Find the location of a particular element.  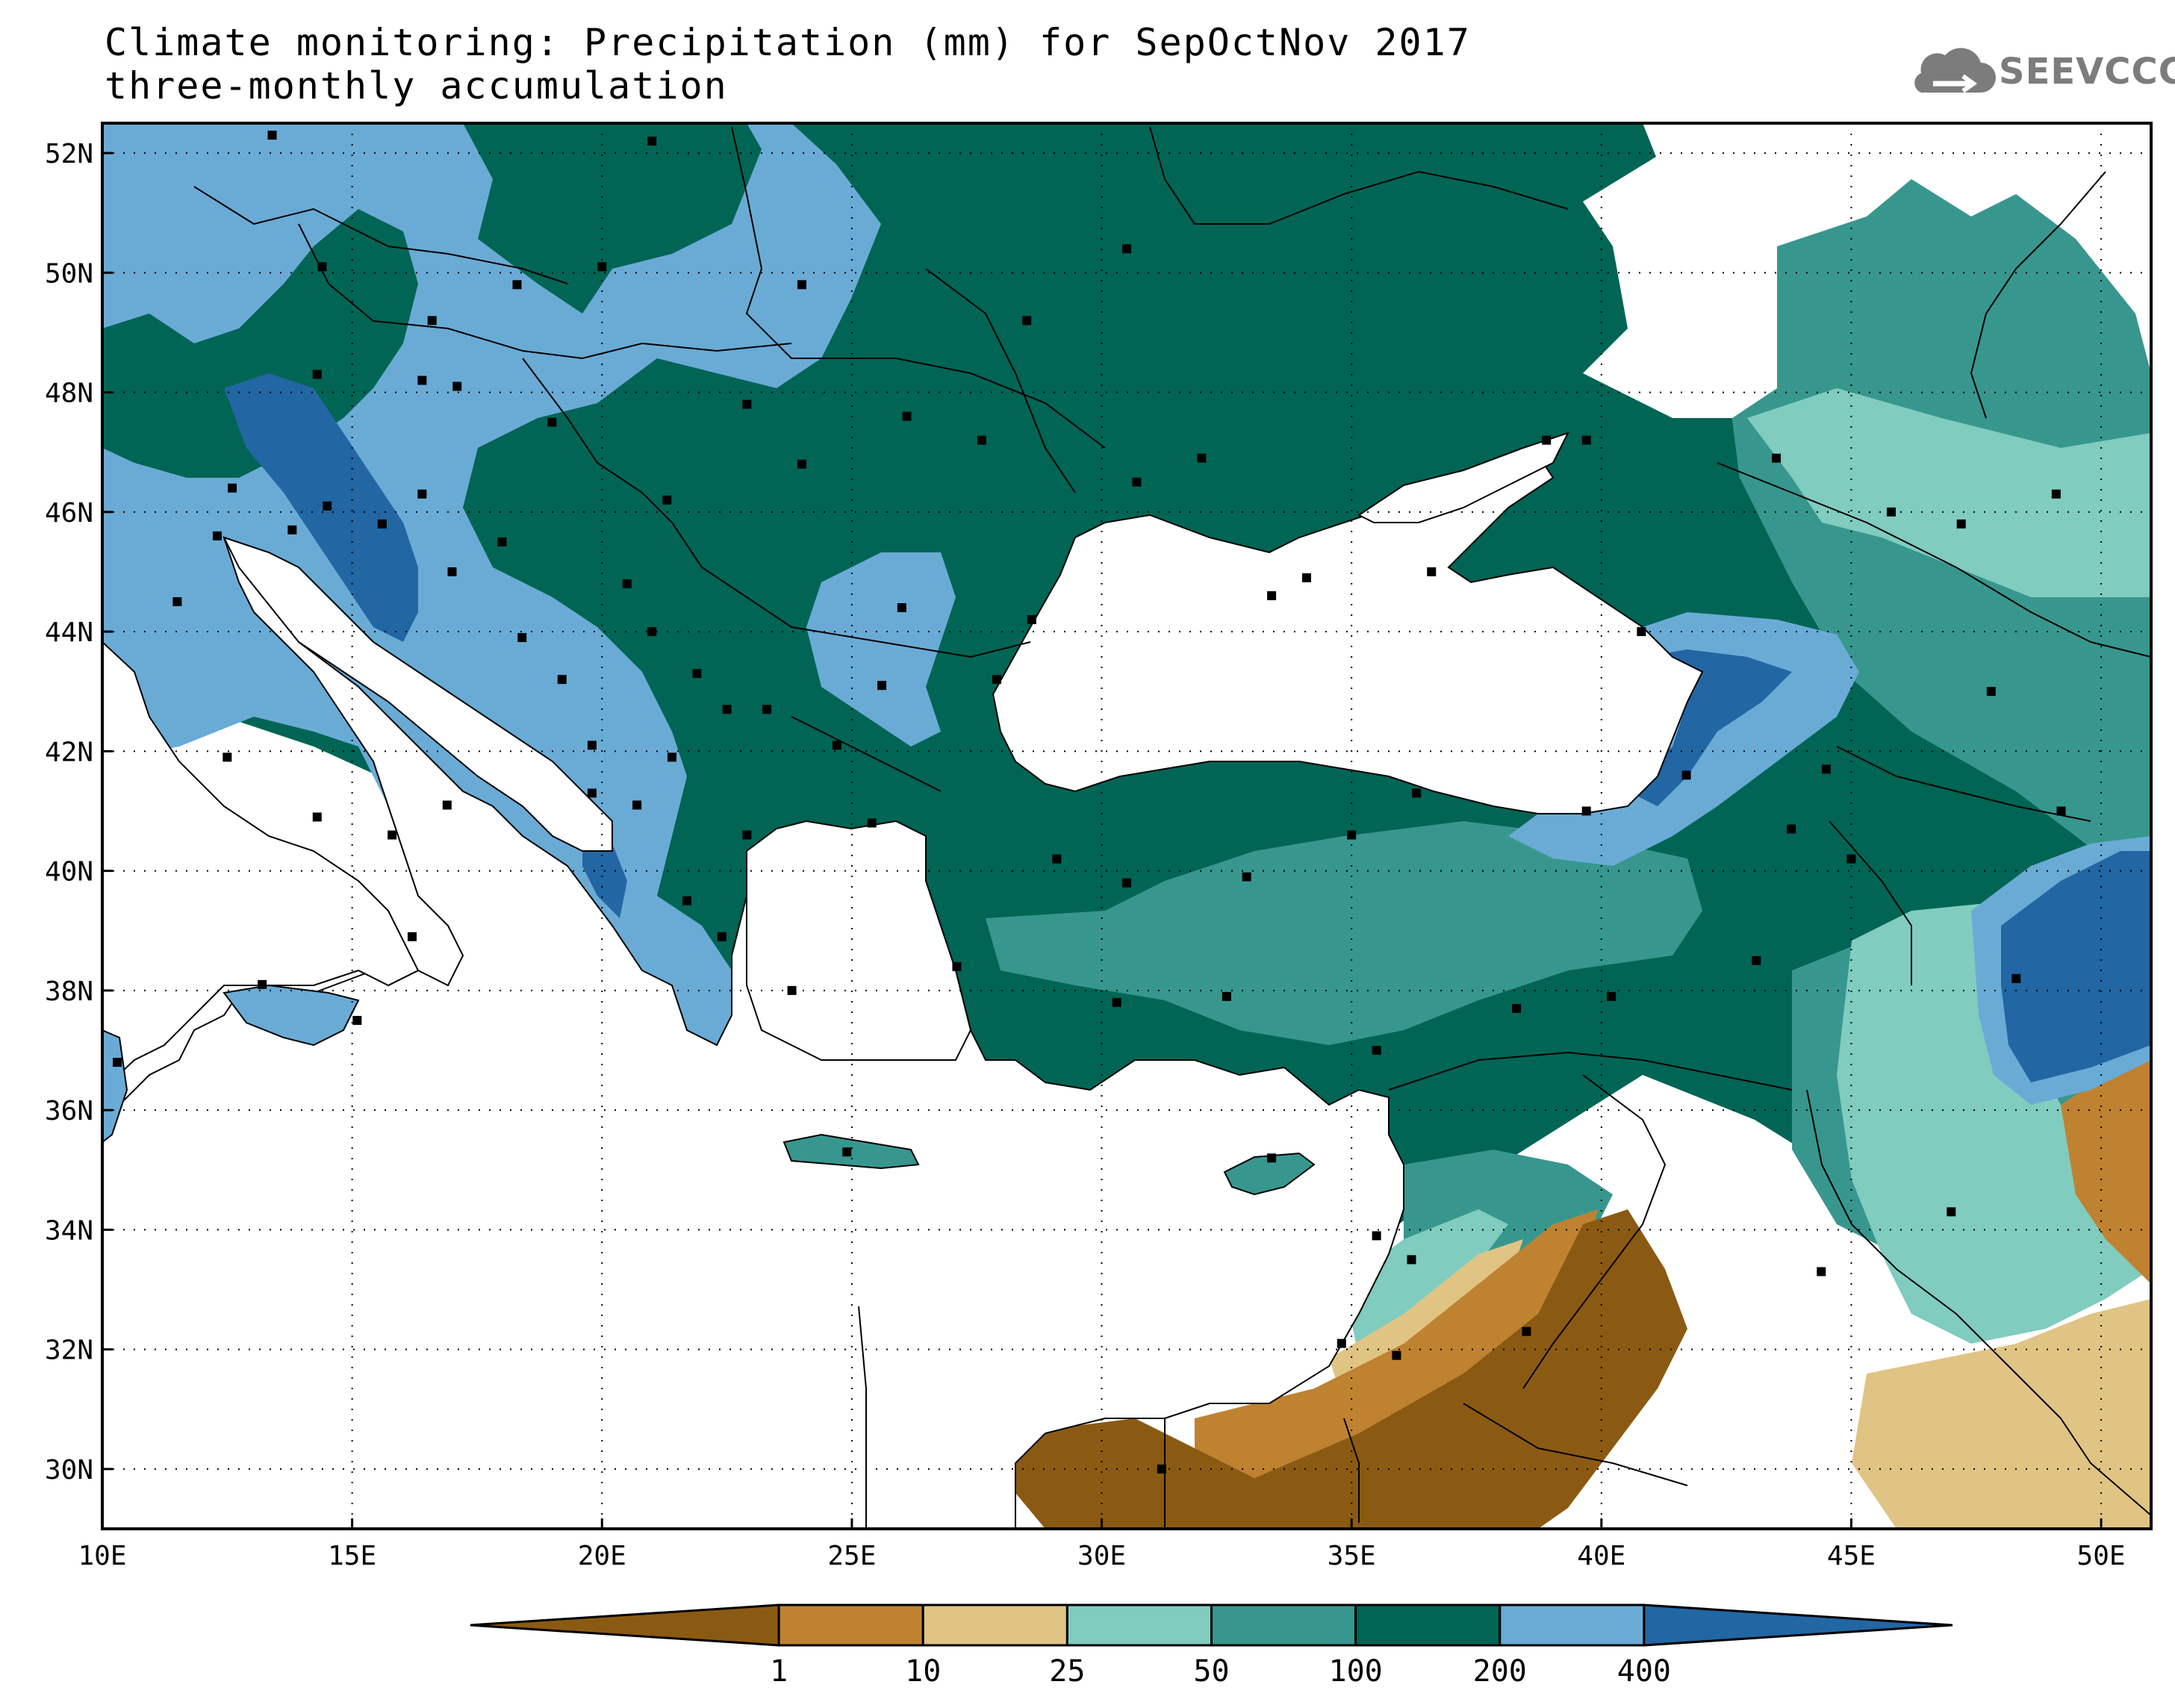

lat-tick-label: 36N is located at coordinates (69, 1111).